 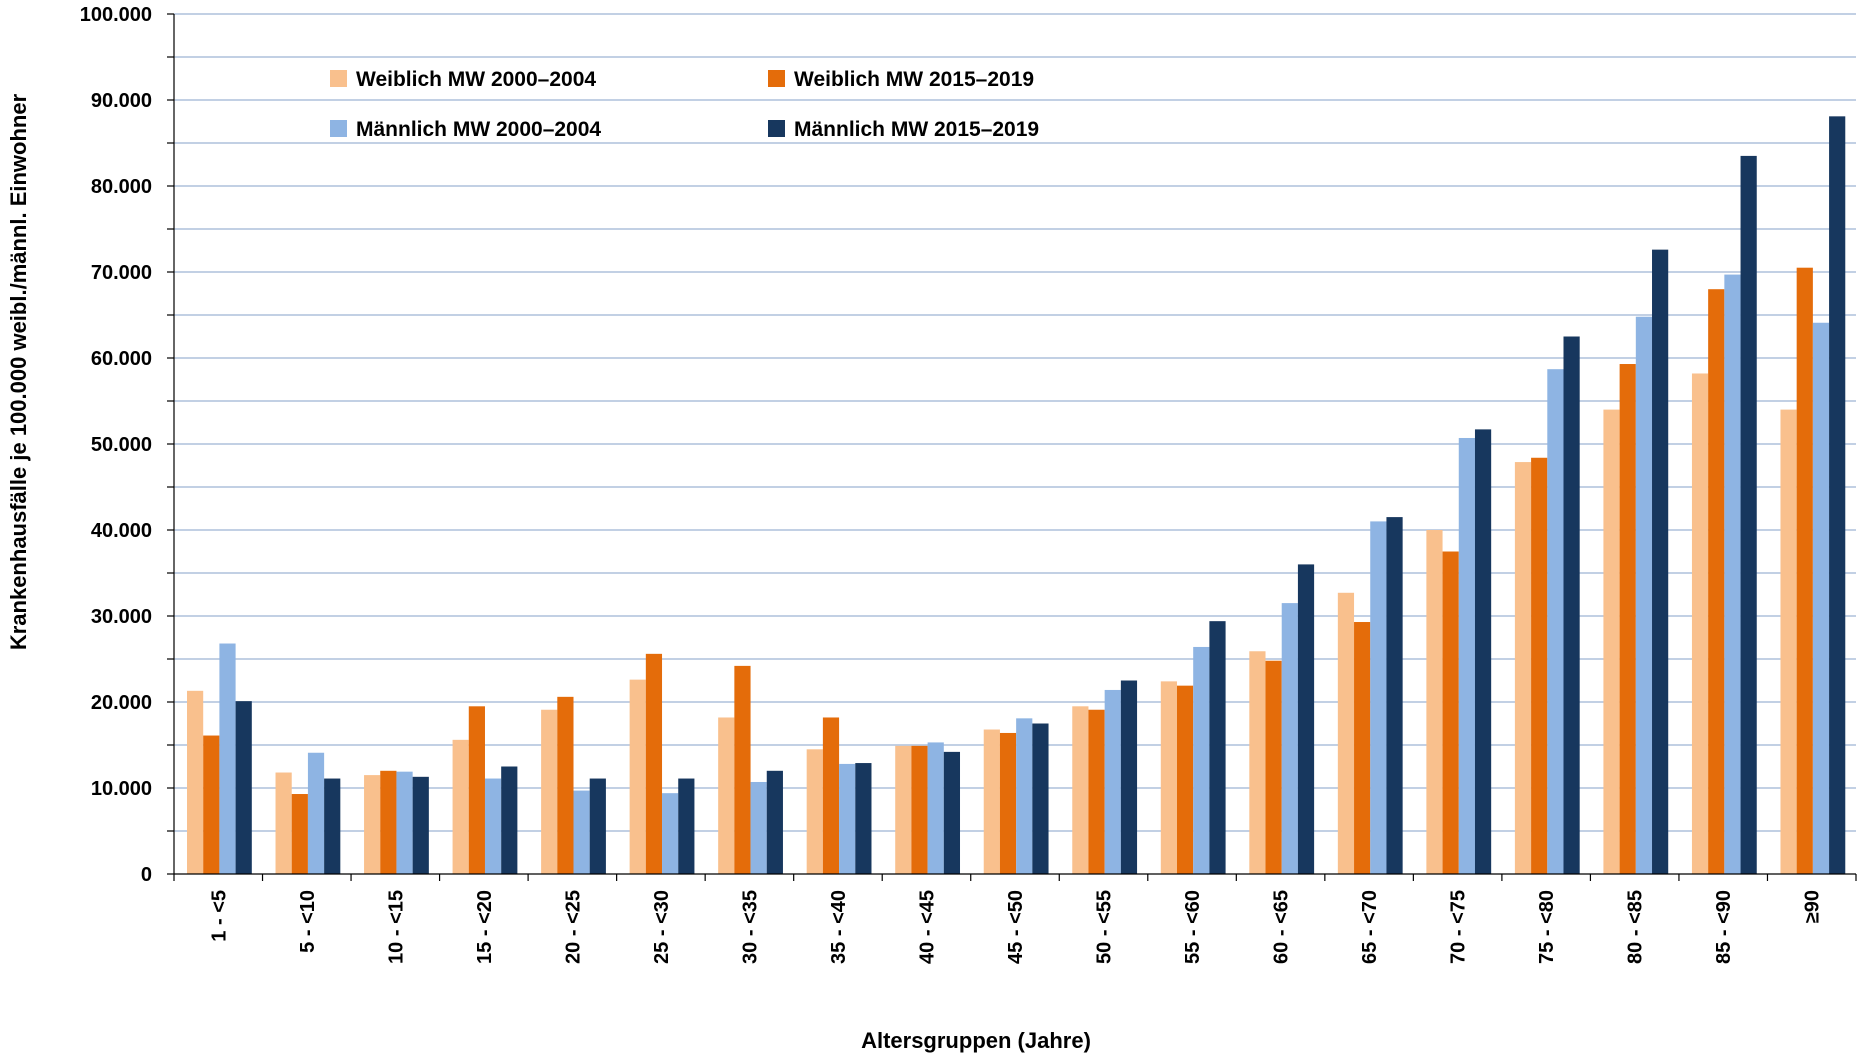 I want to click on x-tick-label: 60 - <65, so click(x=1282, y=927).